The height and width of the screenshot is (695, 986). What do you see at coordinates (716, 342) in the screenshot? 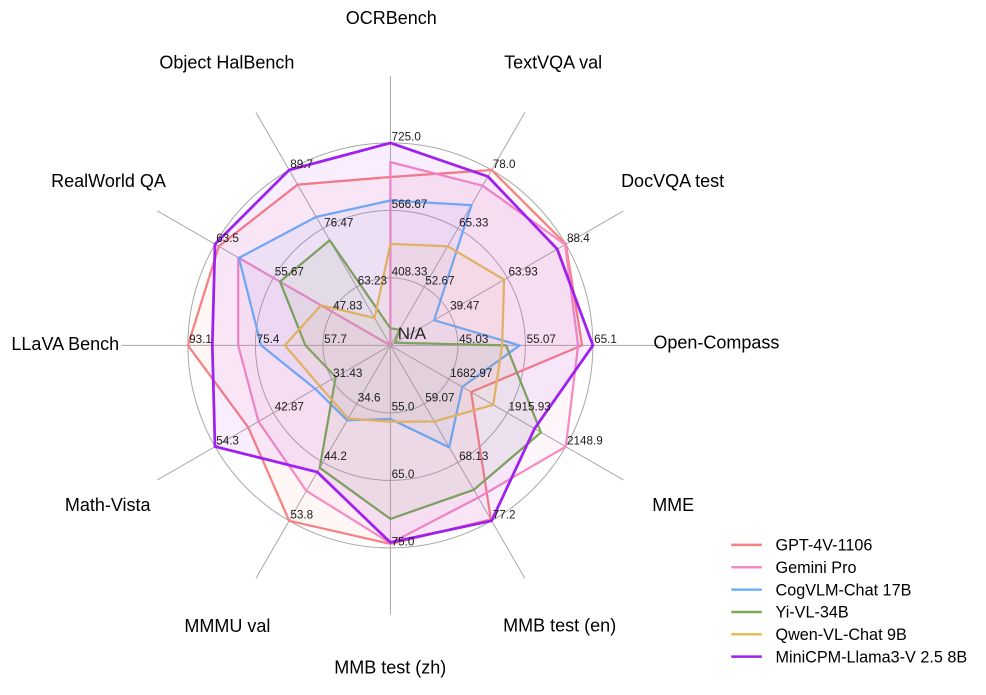
I see `svg-text: Open-Compass` at bounding box center [716, 342].